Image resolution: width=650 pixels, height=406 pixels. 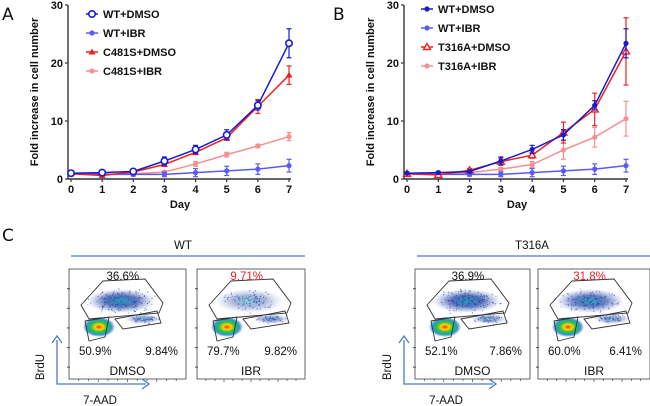 What do you see at coordinates (371, 91) in the screenshot?
I see `chart-b-ylabel: Fold increase in cell number` at bounding box center [371, 91].